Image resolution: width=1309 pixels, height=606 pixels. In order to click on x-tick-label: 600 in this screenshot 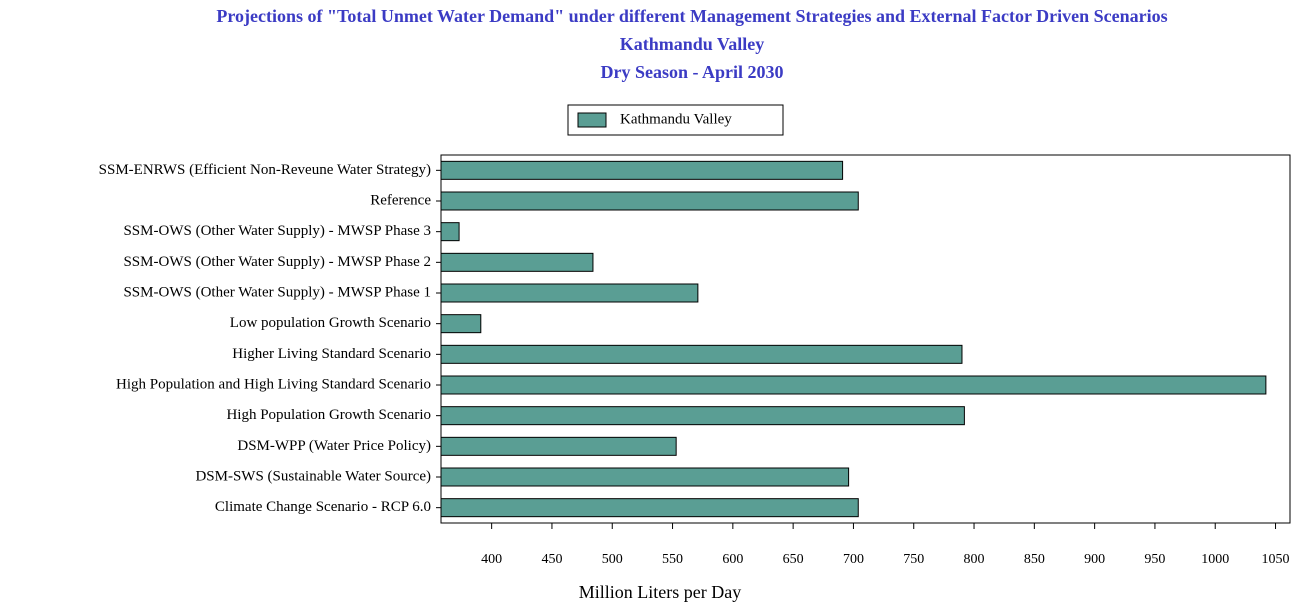, I will do `click(732, 559)`.